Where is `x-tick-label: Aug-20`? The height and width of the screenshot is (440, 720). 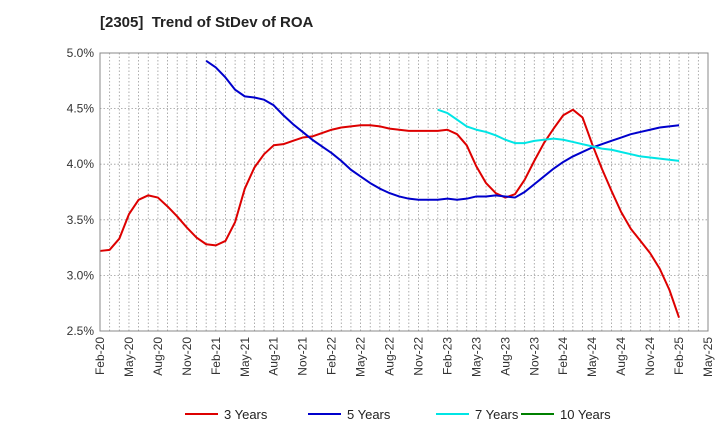
x-tick-label: Aug-20 is located at coordinates (158, 356).